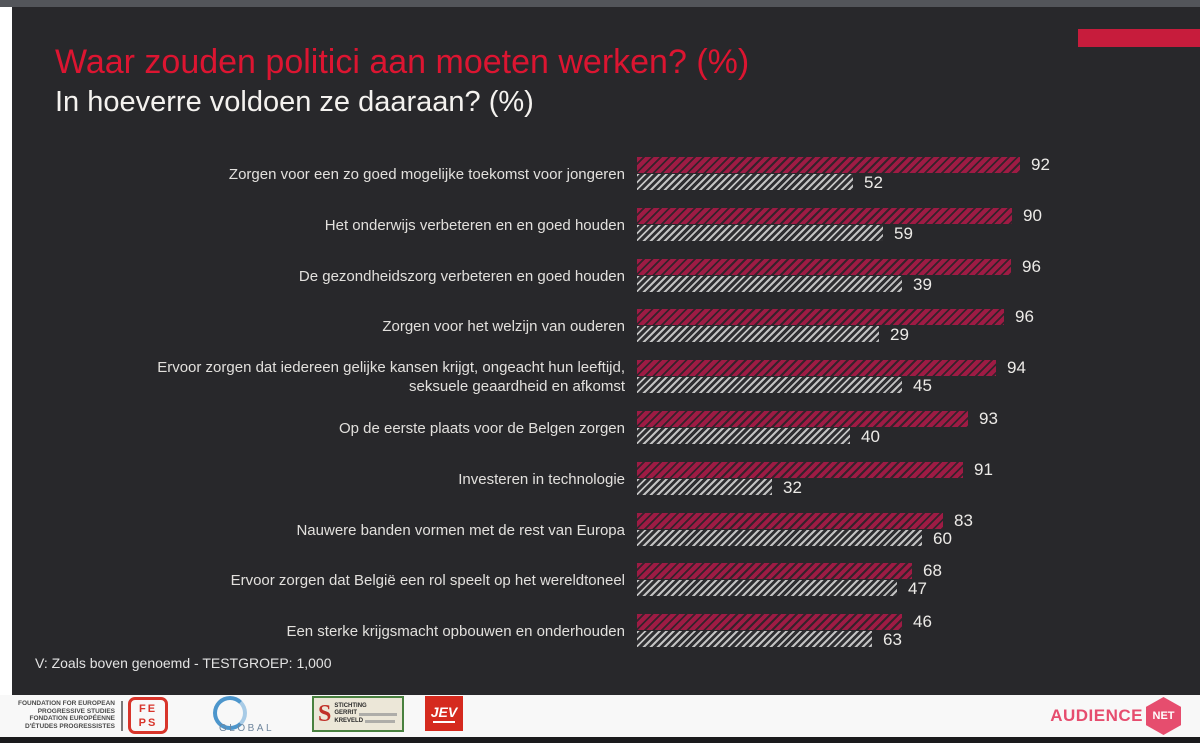 This screenshot has width=1200, height=743. I want to click on importance-value: 92, so click(1040, 164).